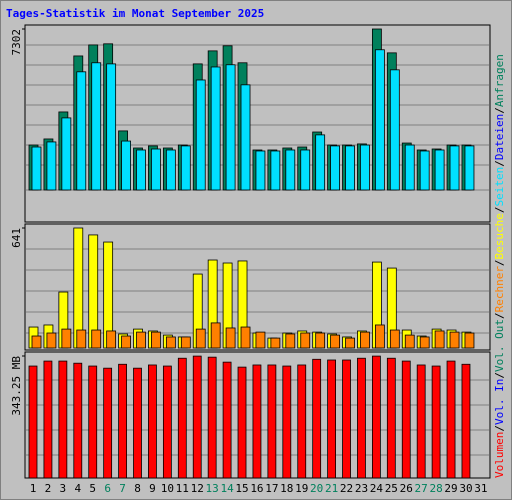 This screenshot has height=500, width=512. What do you see at coordinates (271, 488) in the screenshot?
I see `x-tick-label: 17` at bounding box center [271, 488].